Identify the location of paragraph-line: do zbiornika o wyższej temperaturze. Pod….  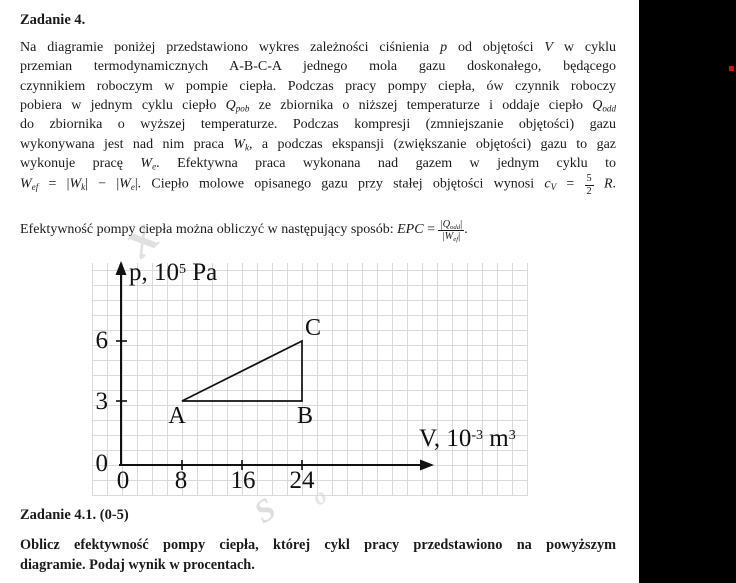
(318, 125).